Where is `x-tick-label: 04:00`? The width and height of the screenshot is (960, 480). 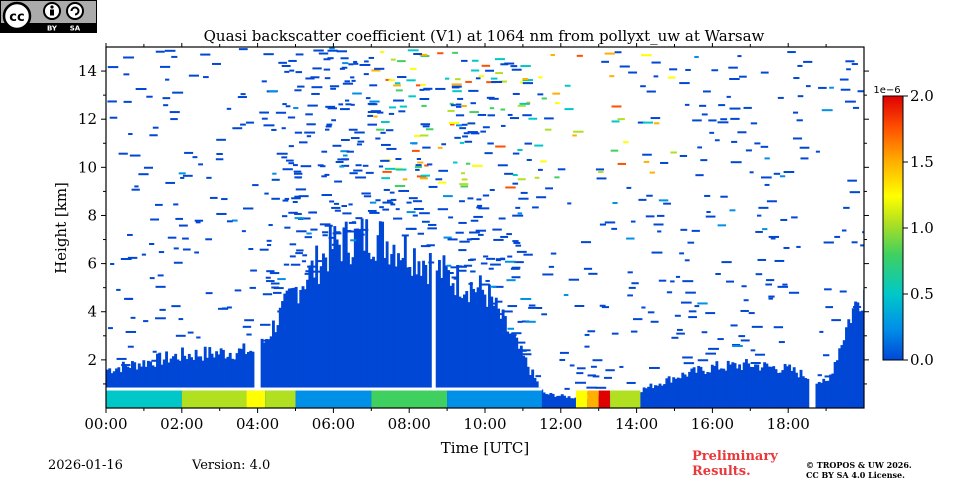 x-tick-label: 04:00 is located at coordinates (257, 424).